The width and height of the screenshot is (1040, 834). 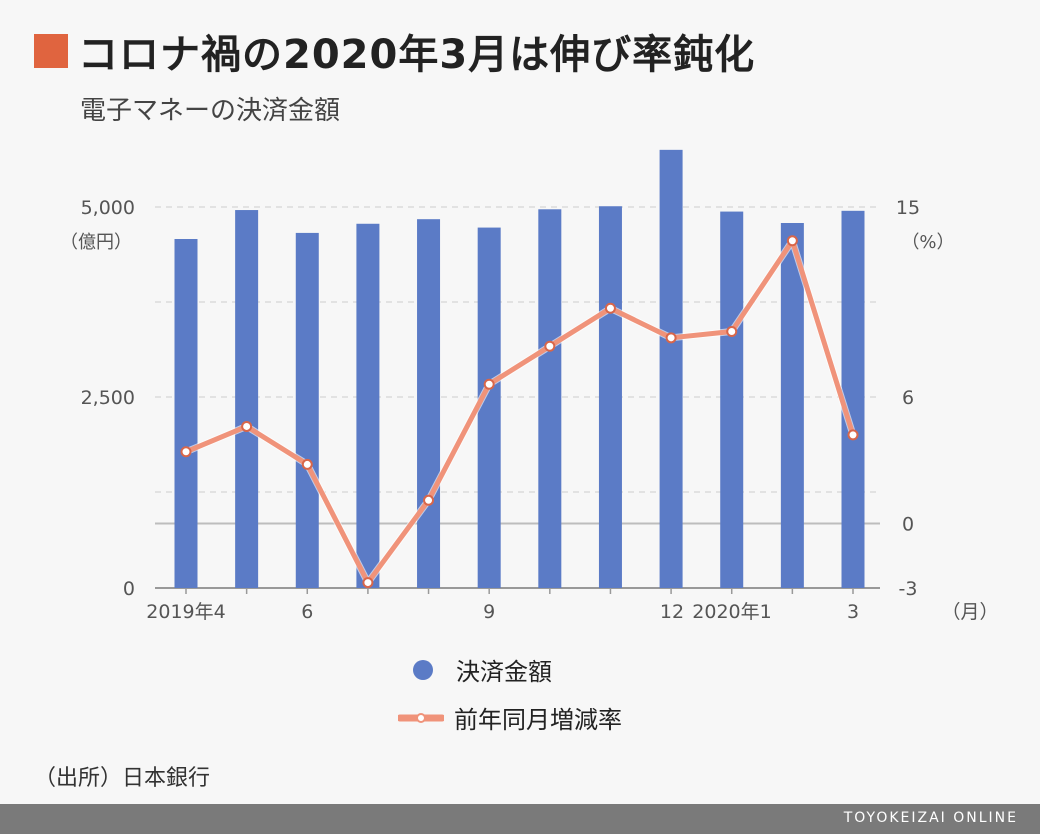 I want to click on y-right-tick-label: 0, so click(x=908, y=525).